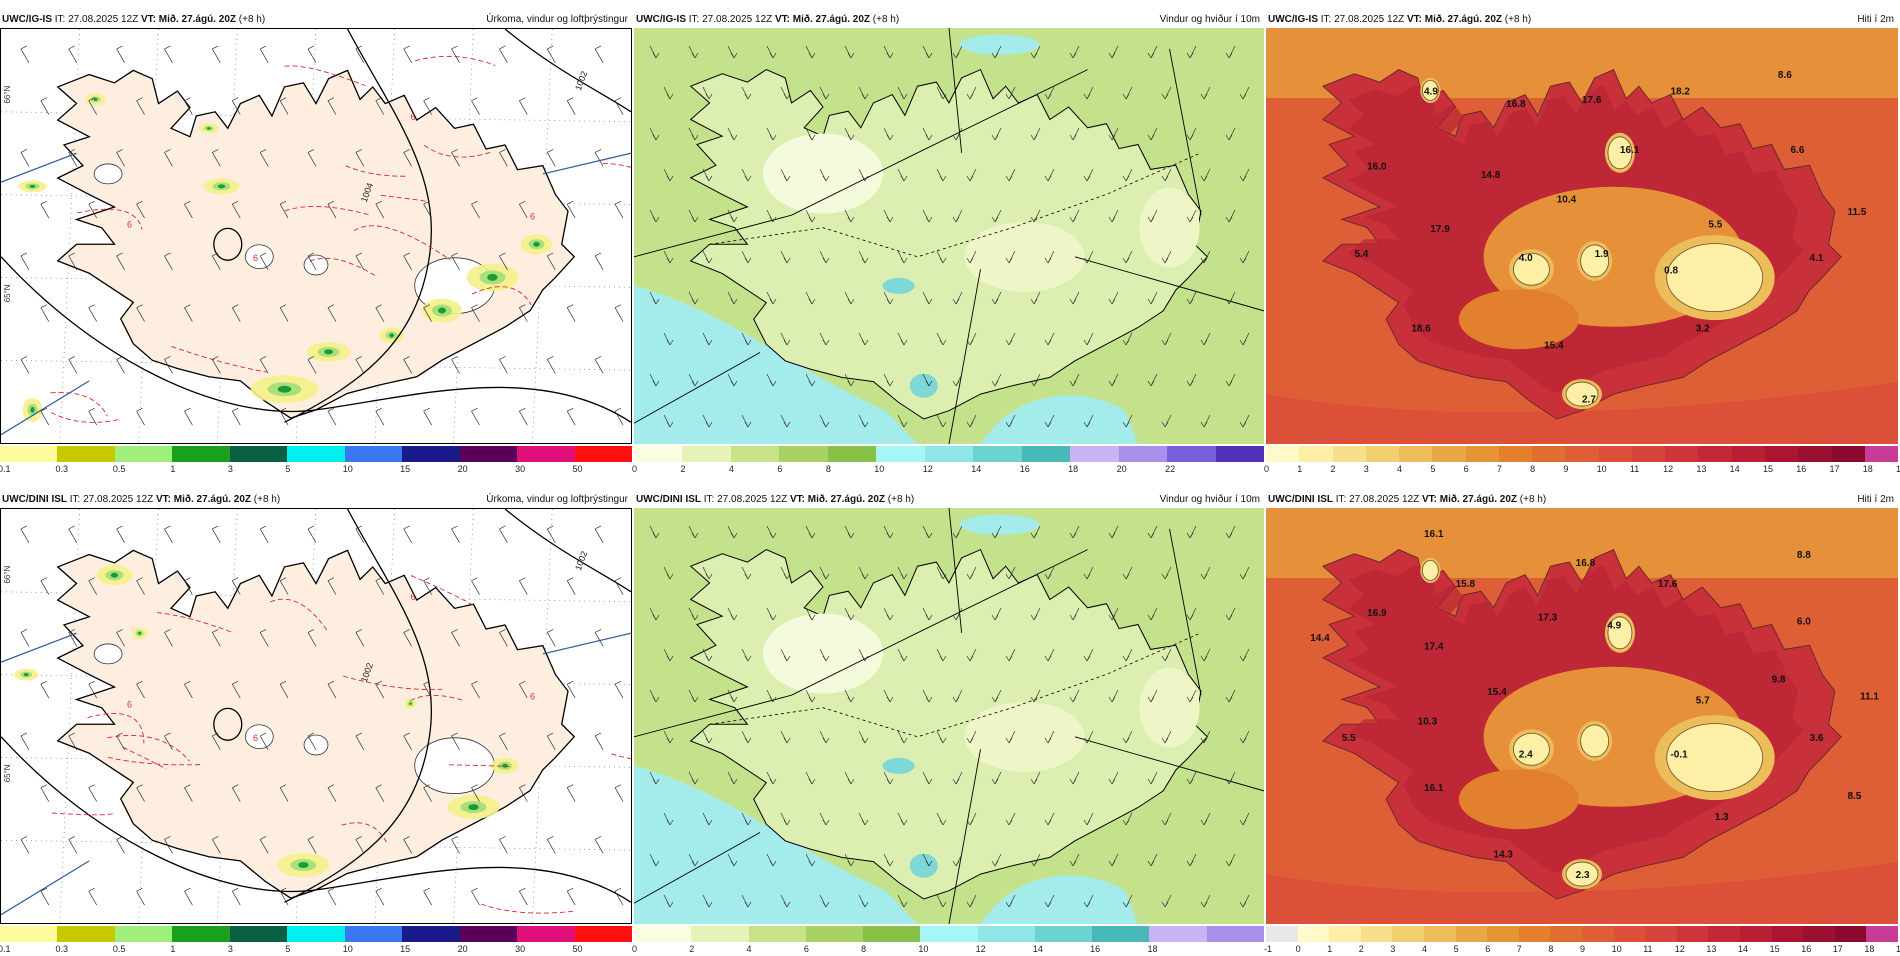  I want to click on colorbar, so click(316, 454).